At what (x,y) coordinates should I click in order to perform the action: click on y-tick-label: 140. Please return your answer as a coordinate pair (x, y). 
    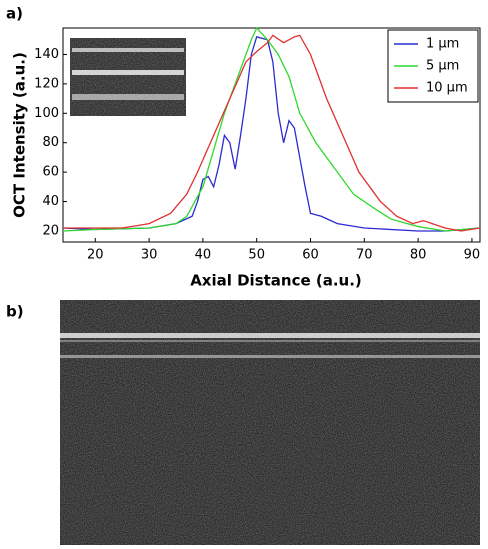
    Looking at the image, I should click on (46, 54).